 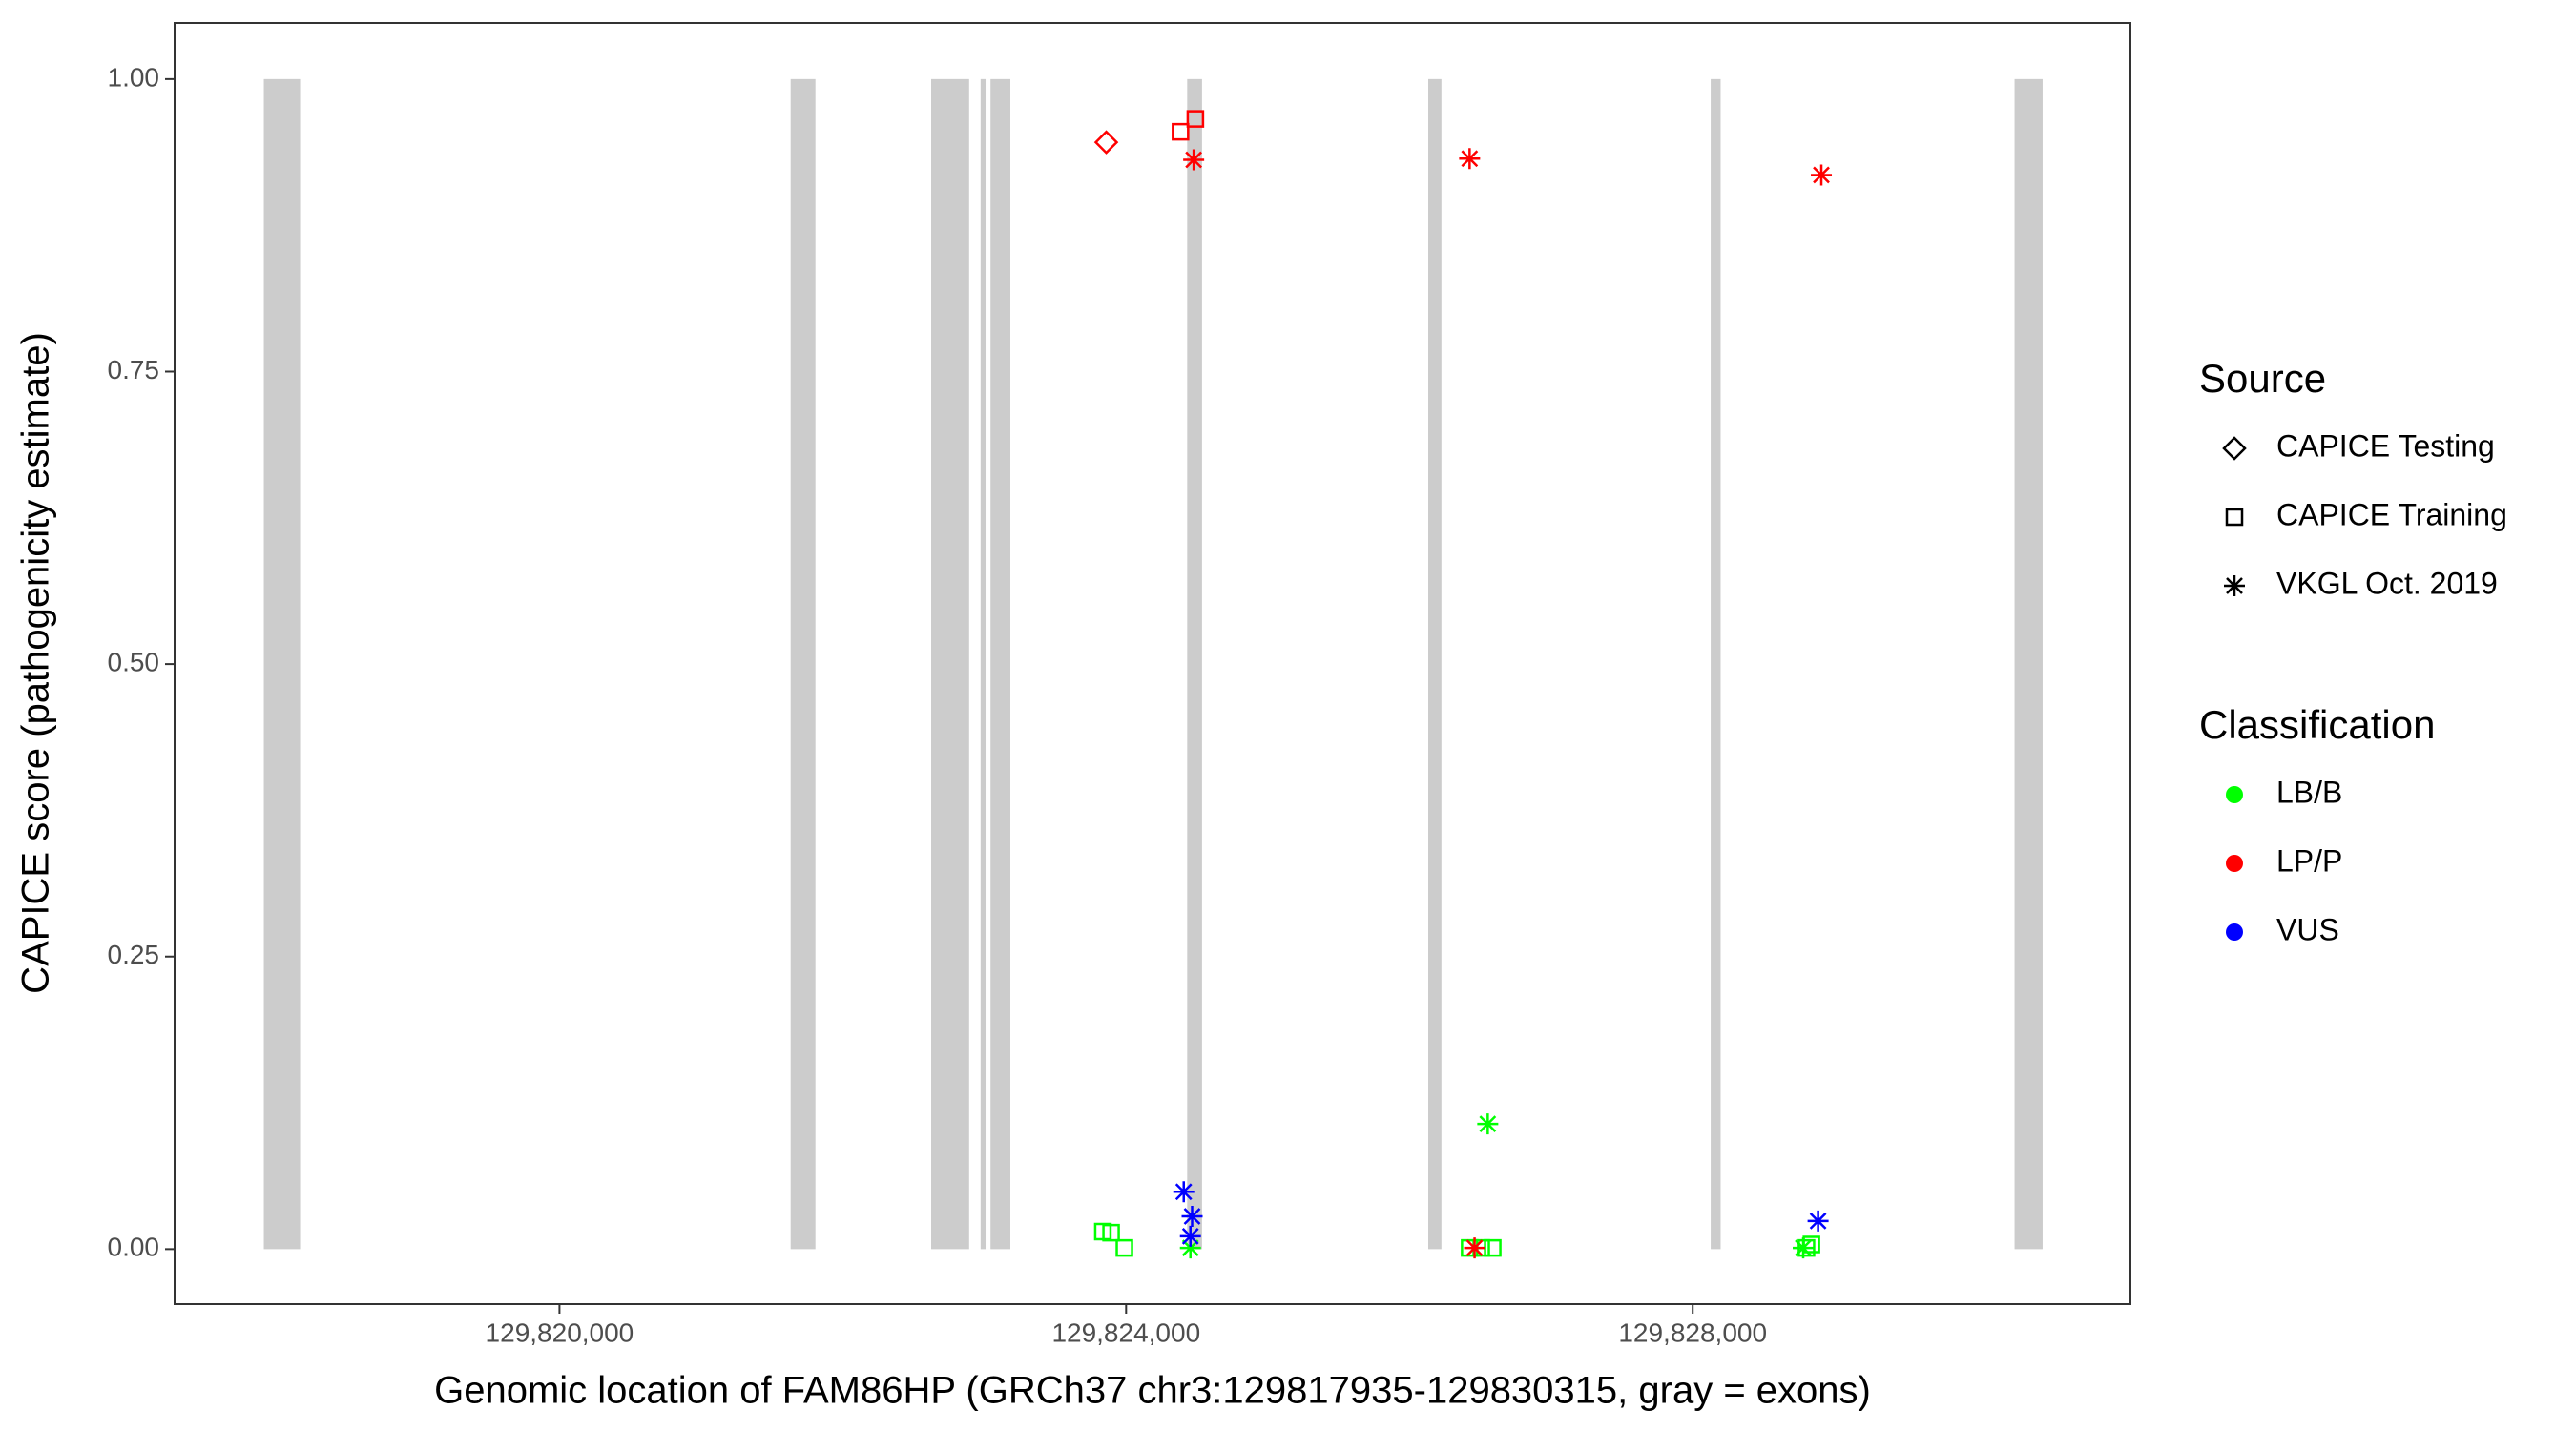 I want to click on y-tick-label: 0.75, so click(x=134, y=369).